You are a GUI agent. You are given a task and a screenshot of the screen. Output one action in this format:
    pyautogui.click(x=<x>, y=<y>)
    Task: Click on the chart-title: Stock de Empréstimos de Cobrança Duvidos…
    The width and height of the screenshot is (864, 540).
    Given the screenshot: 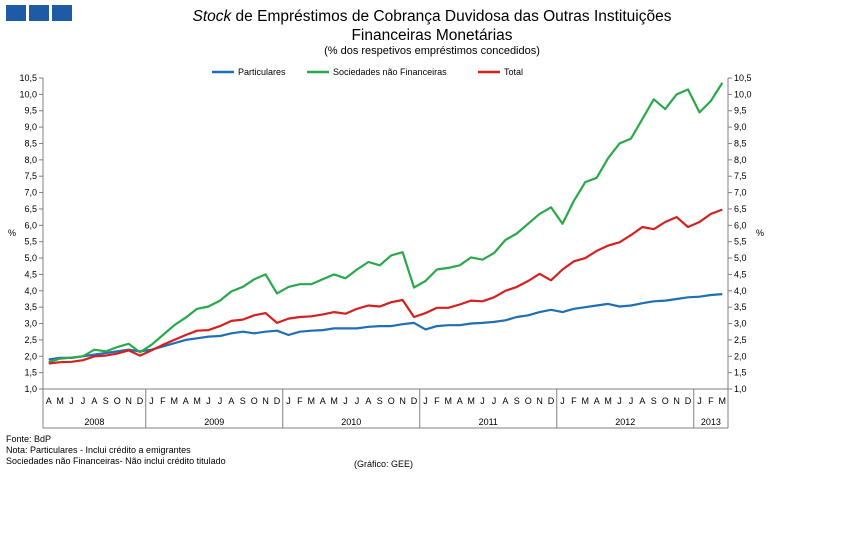 What is the action you would take?
    pyautogui.click(x=432, y=26)
    